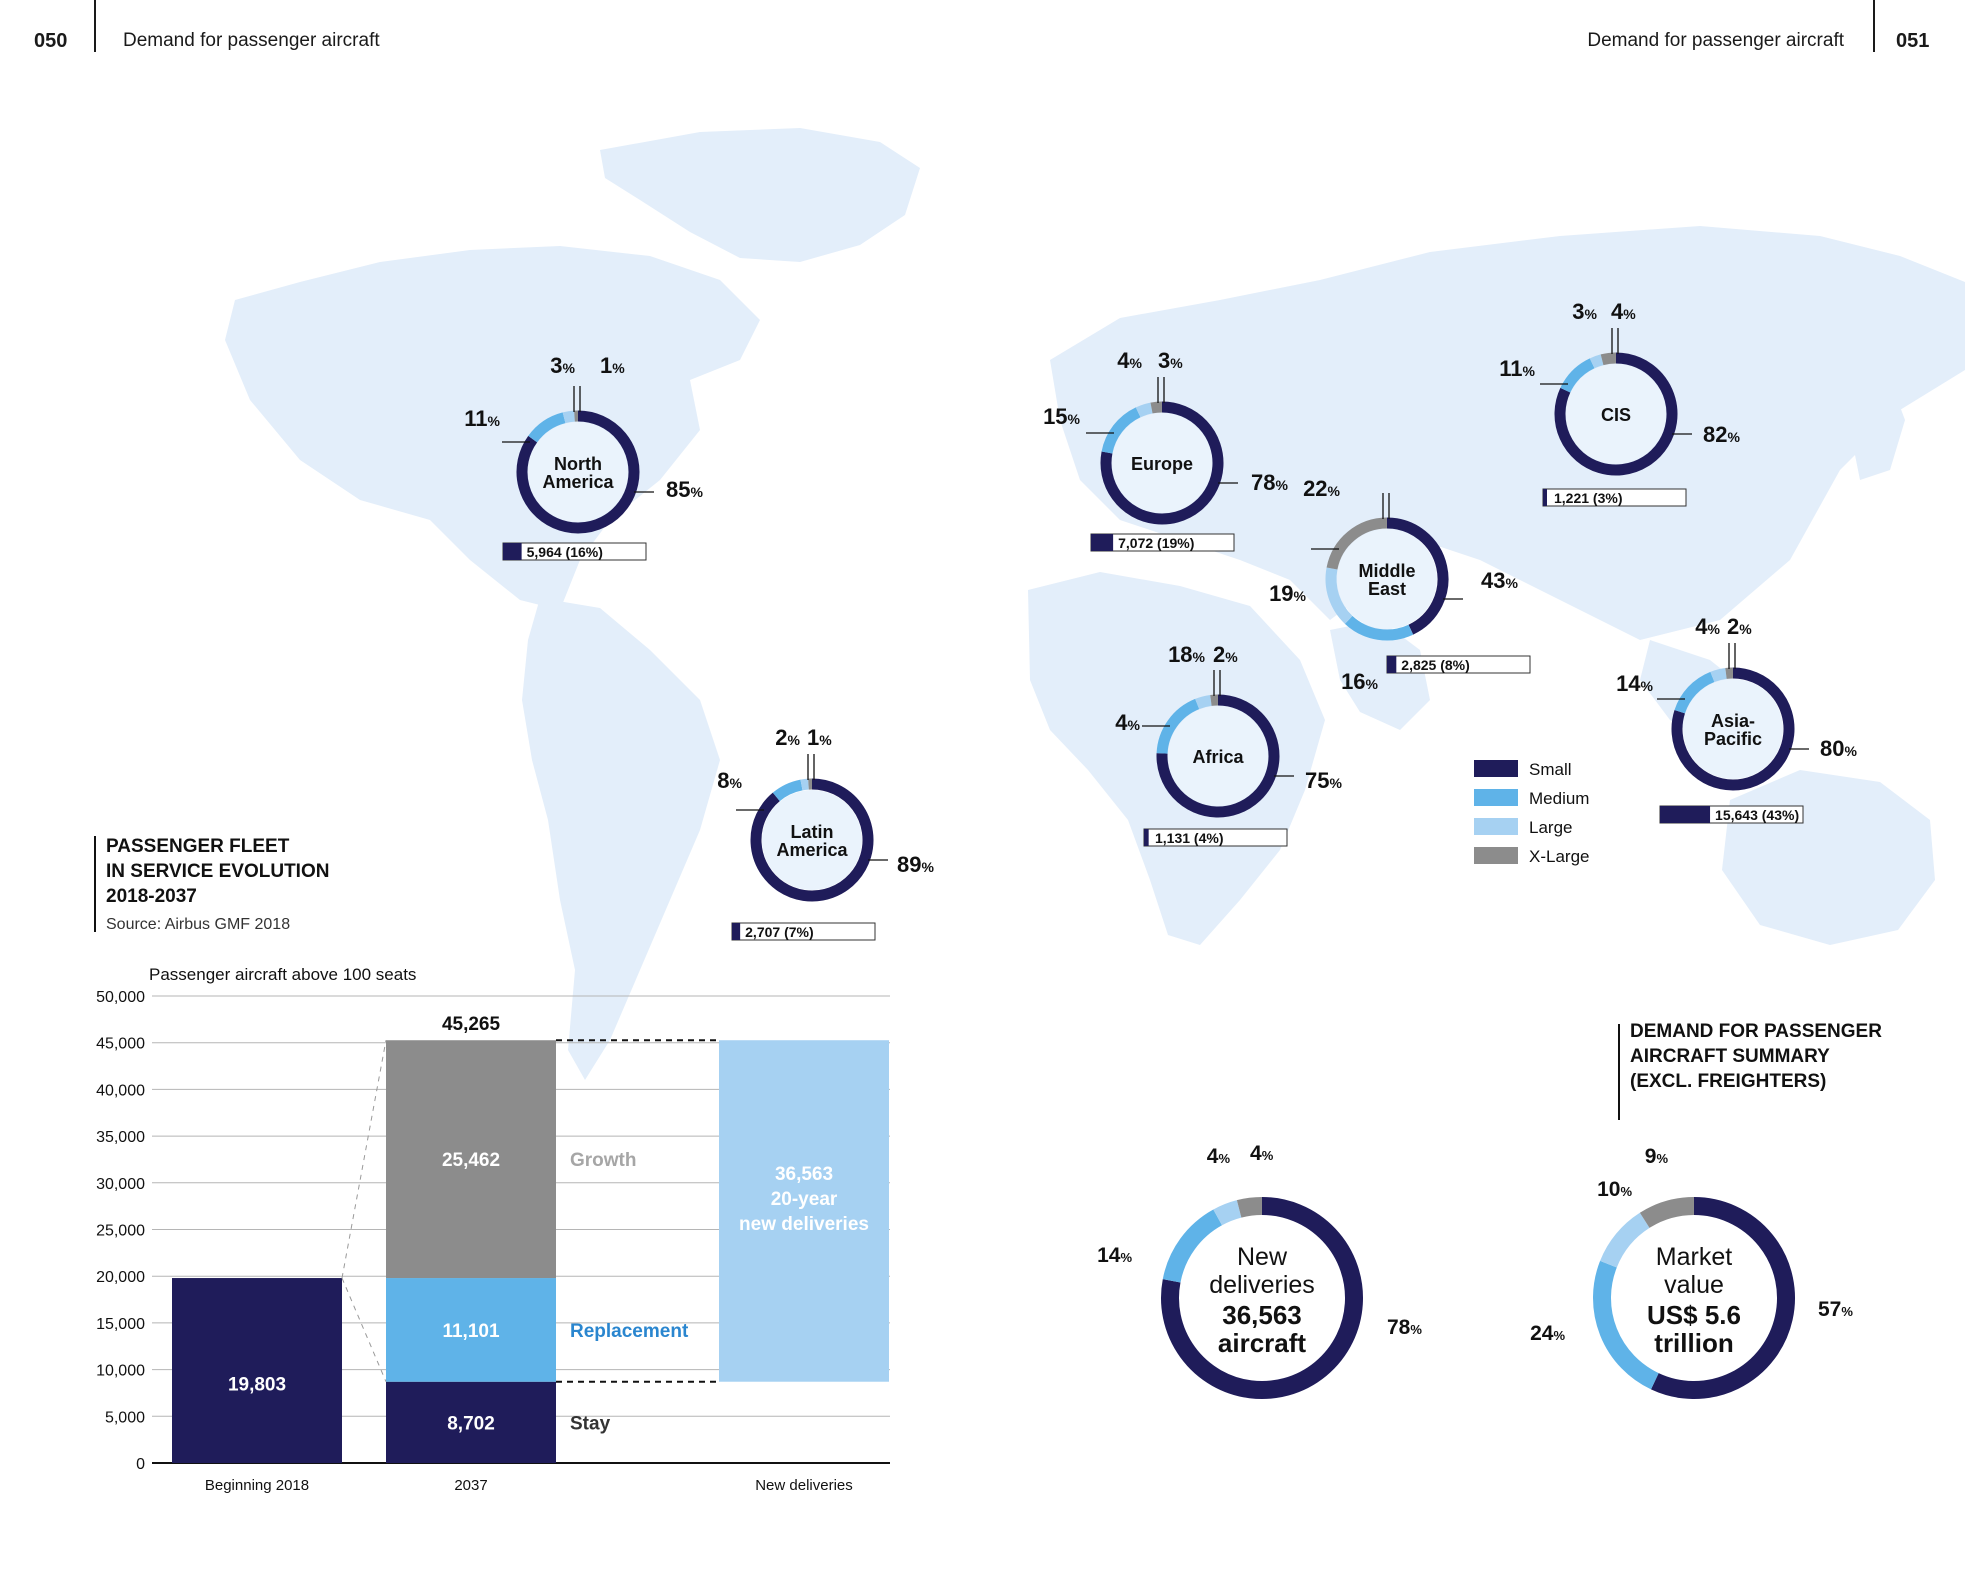 Image resolution: width=1969 pixels, height=1575 pixels. Describe the element at coordinates (251, 40) in the screenshot. I see `left-page-title: Demand for passenger aircraft` at that location.